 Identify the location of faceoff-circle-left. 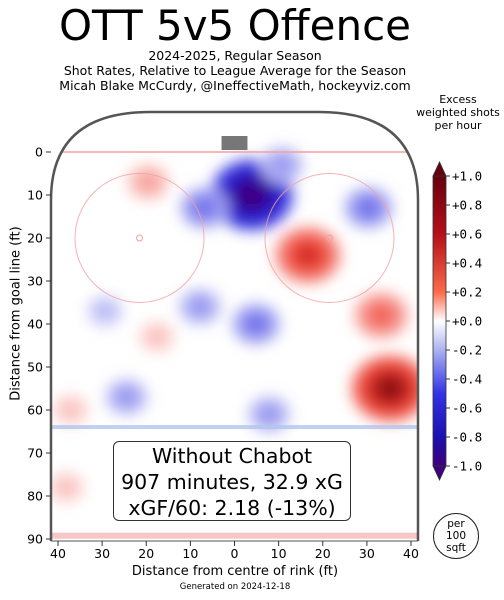
(139, 238).